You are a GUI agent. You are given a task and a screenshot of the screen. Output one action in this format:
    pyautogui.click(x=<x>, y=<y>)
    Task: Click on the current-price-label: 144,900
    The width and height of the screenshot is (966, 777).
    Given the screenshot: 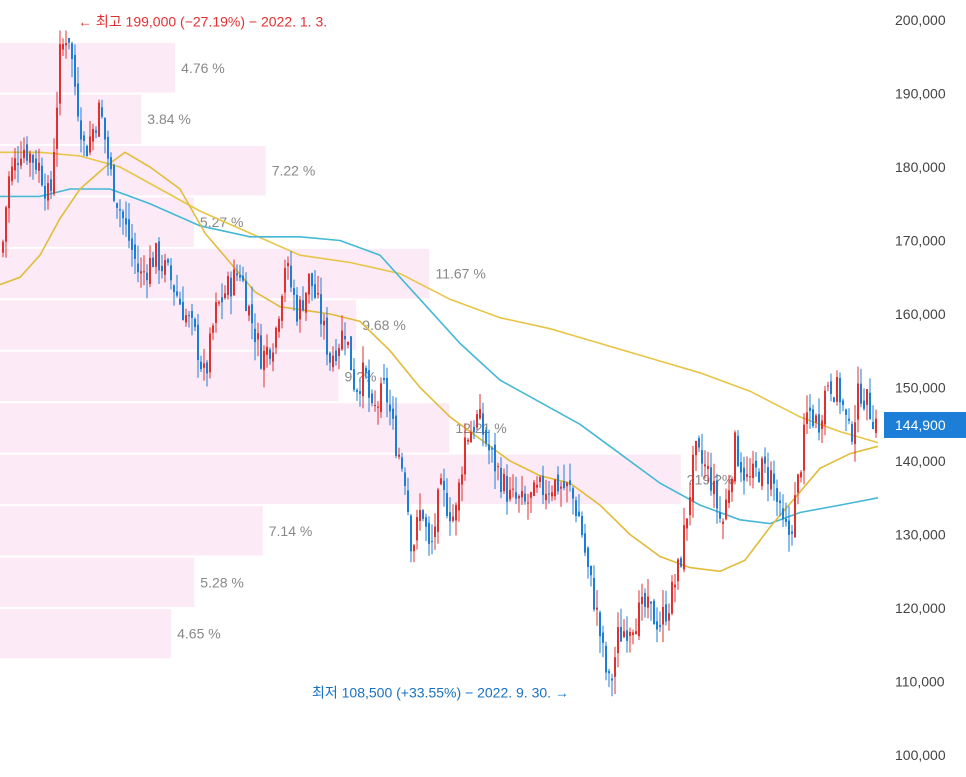 What is the action you would take?
    pyautogui.click(x=920, y=425)
    